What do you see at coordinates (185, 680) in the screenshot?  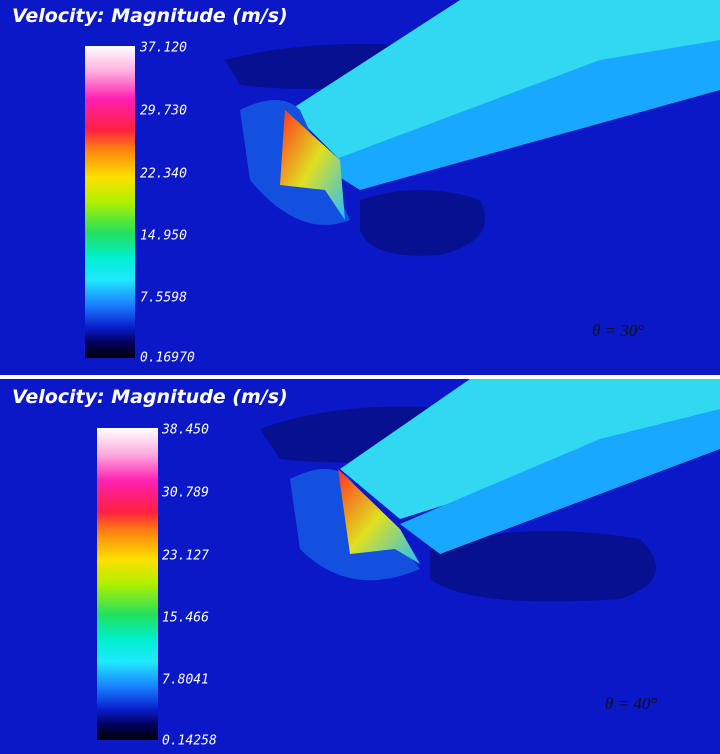 I see `colorbar-label: 7.8041` at bounding box center [185, 680].